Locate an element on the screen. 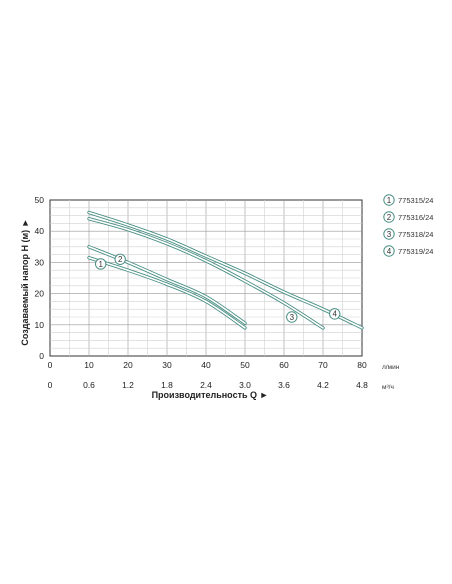  curve-marker-2: 2 is located at coordinates (120, 259).